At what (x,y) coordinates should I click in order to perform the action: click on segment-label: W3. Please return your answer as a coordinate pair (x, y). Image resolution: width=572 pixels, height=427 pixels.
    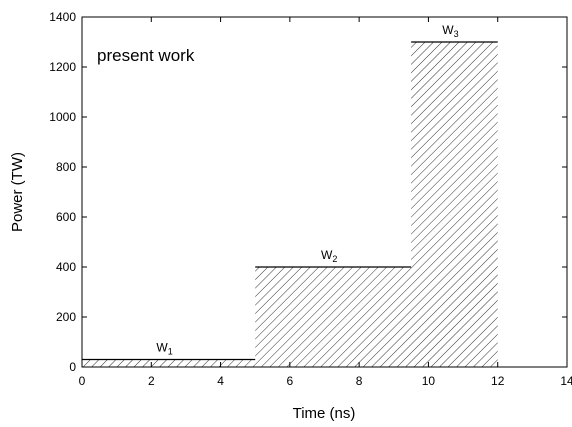
    Looking at the image, I should click on (450, 31).